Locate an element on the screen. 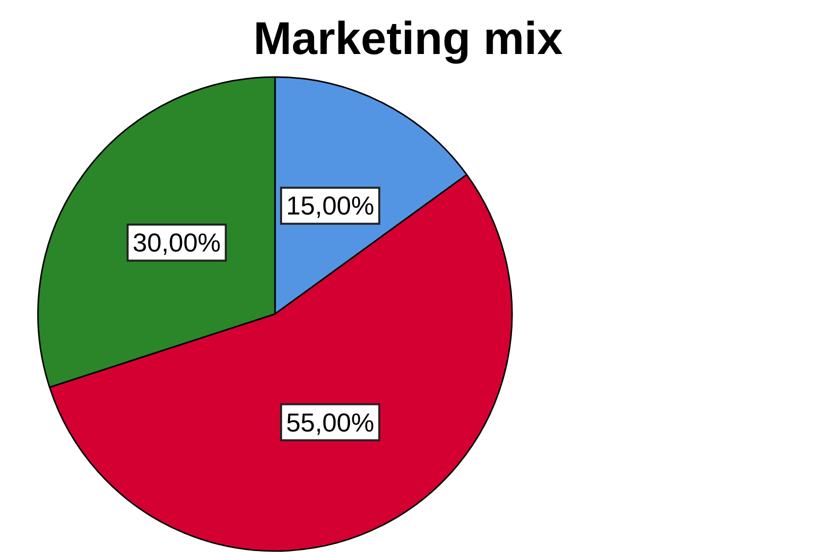 The height and width of the screenshot is (552, 839). data-label: 55,00% is located at coordinates (330, 422).